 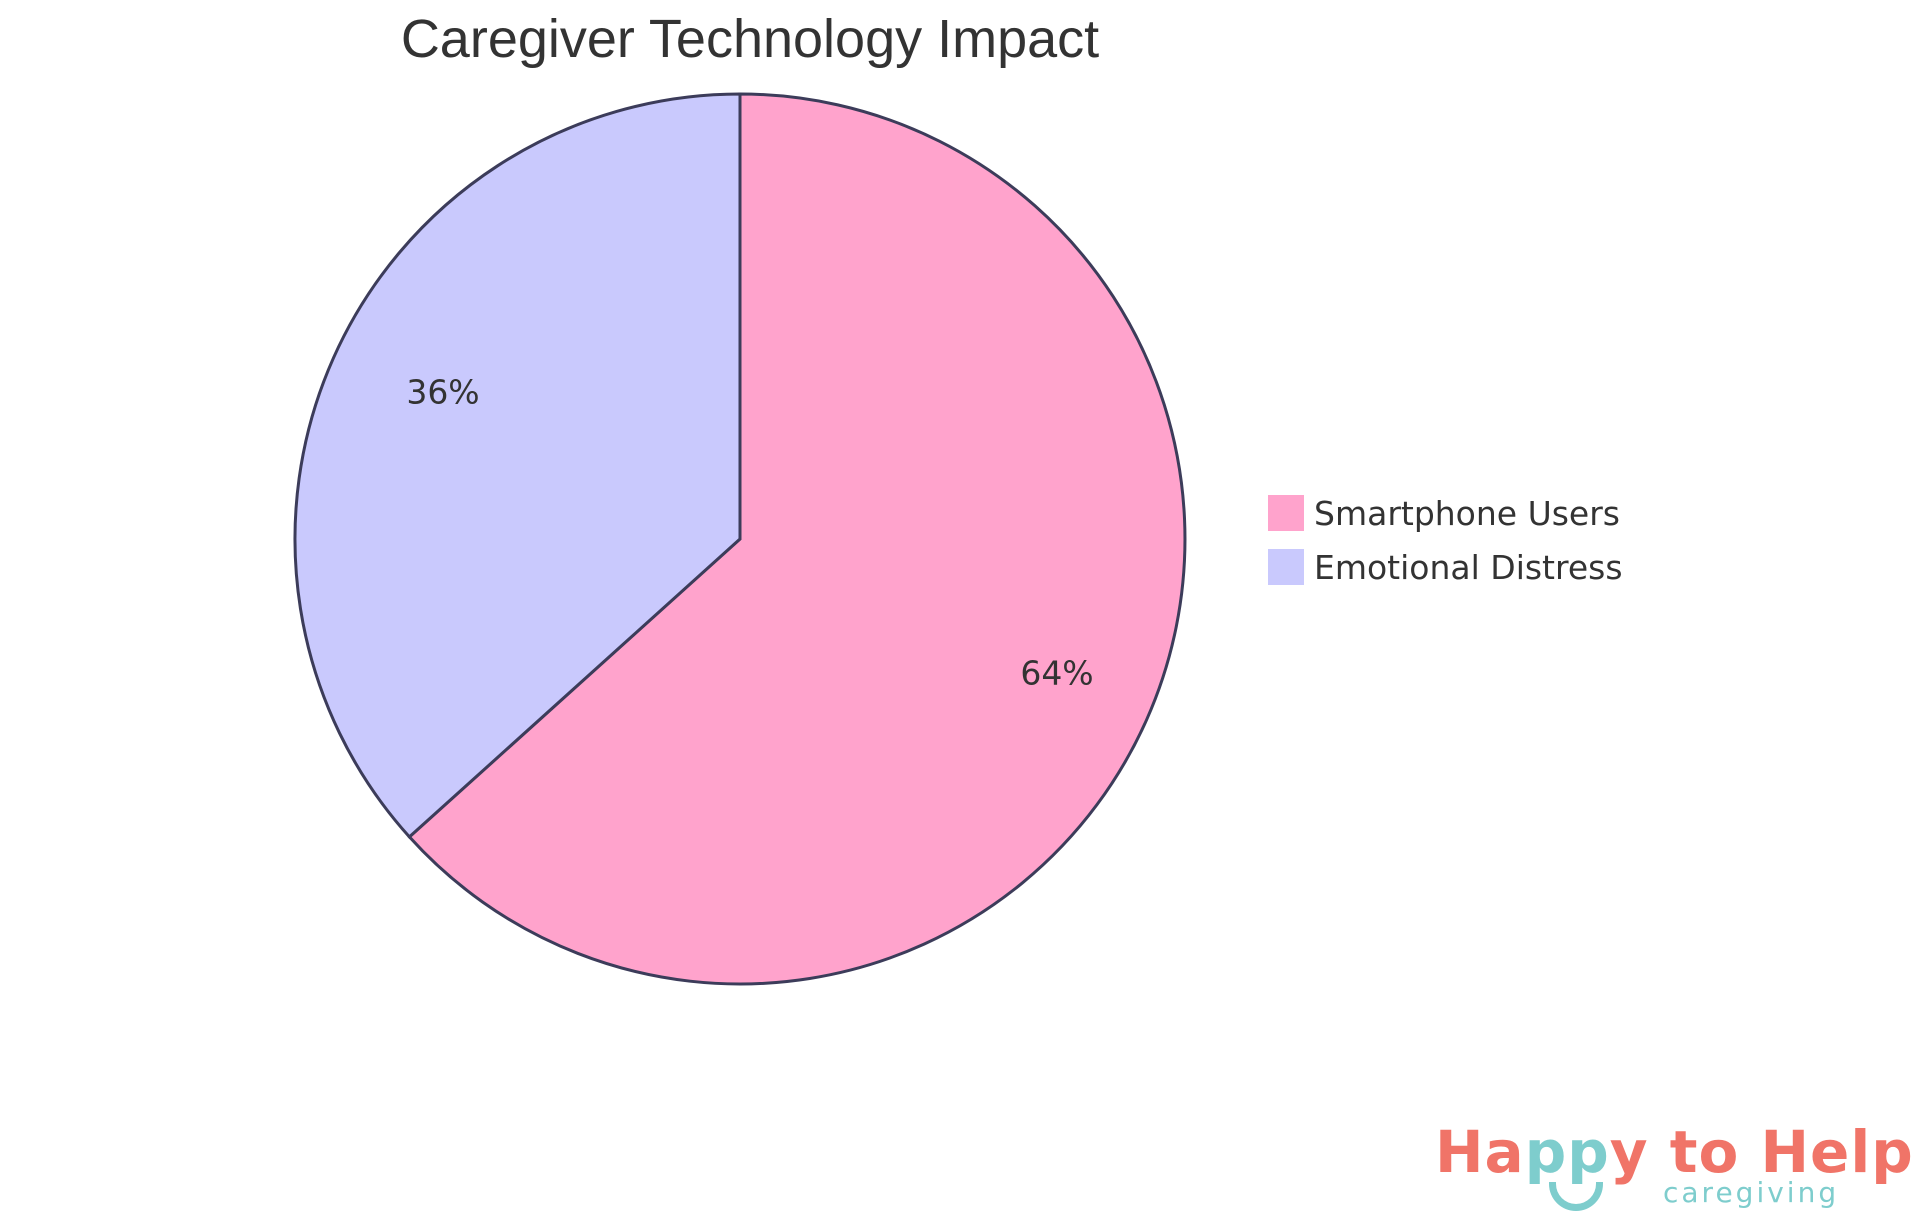 I want to click on logo-subtitle: caregiving, so click(x=1751, y=1192).